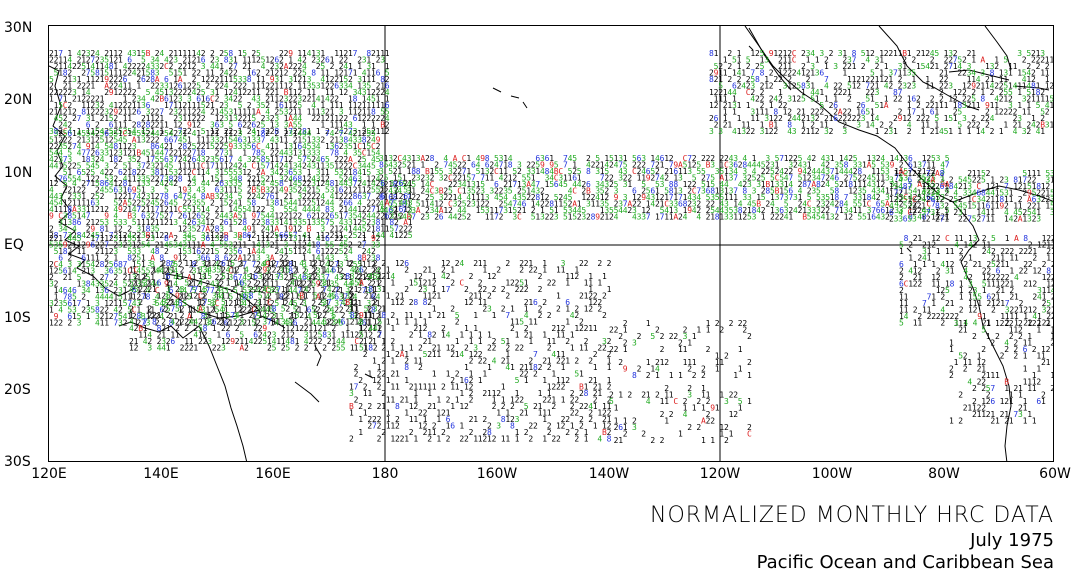 Image resolution: width=1090 pixels, height=575 pixels. I want to click on hrc-digit: A, so click(207, 229).